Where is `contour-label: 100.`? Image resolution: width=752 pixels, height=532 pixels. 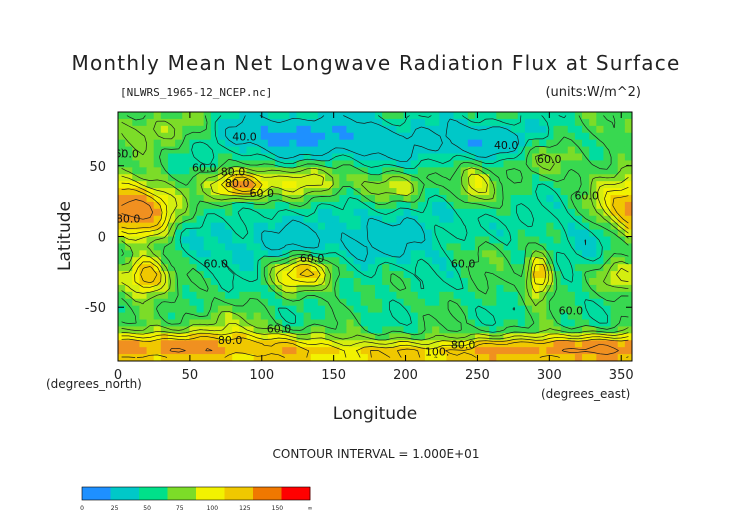
contour-label: 100. is located at coordinates (437, 351).